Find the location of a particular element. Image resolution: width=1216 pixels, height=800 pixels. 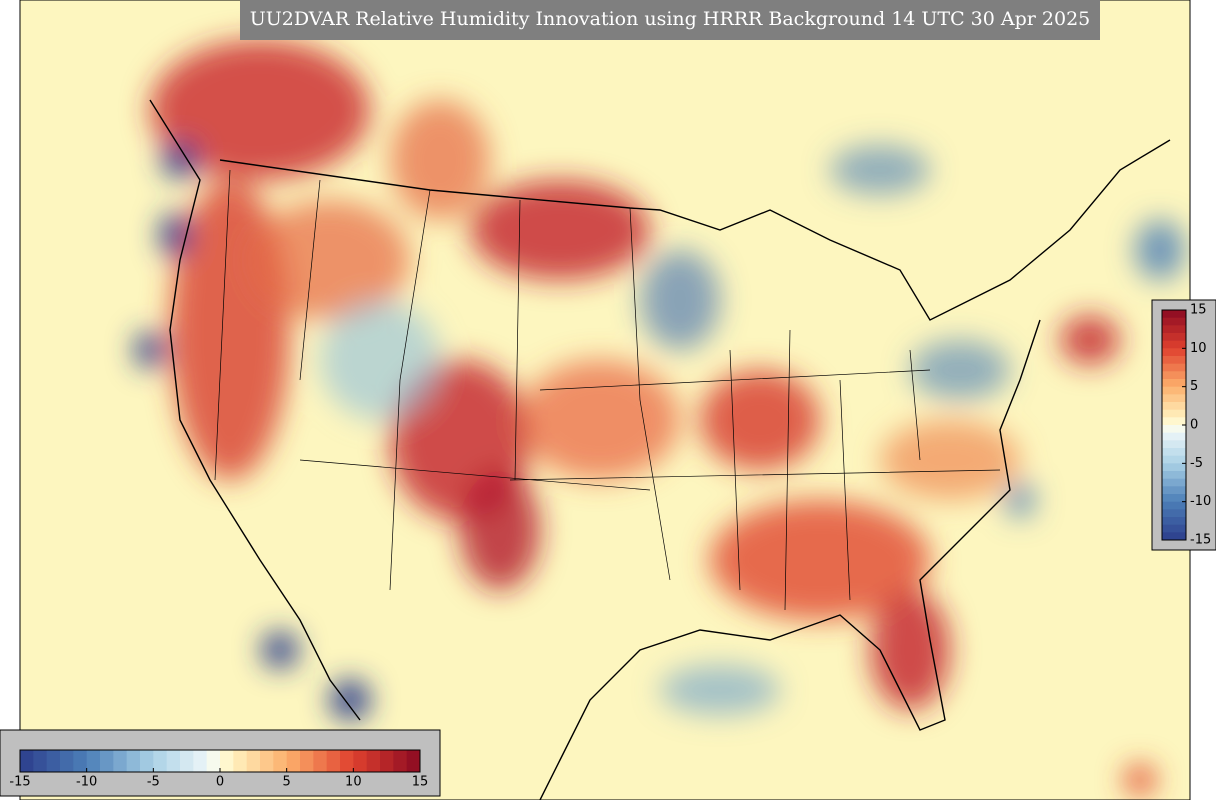

title-box is located at coordinates (670, 20).